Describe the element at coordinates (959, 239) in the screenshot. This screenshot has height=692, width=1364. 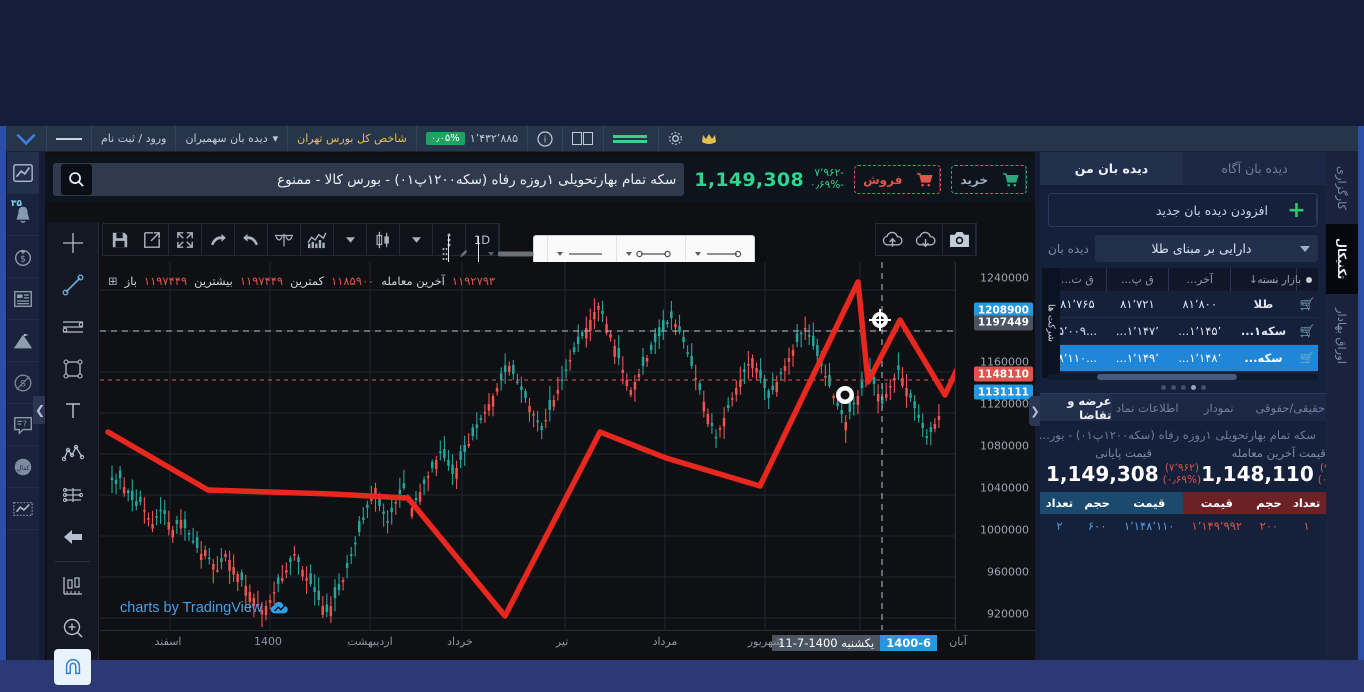
I see `snapshot-camera-button` at that location.